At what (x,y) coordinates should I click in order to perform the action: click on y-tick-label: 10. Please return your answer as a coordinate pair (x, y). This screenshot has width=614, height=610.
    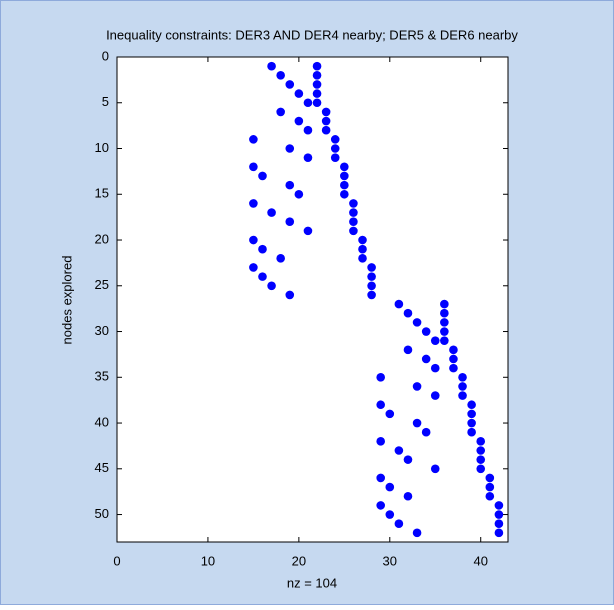
    Looking at the image, I should click on (102, 147).